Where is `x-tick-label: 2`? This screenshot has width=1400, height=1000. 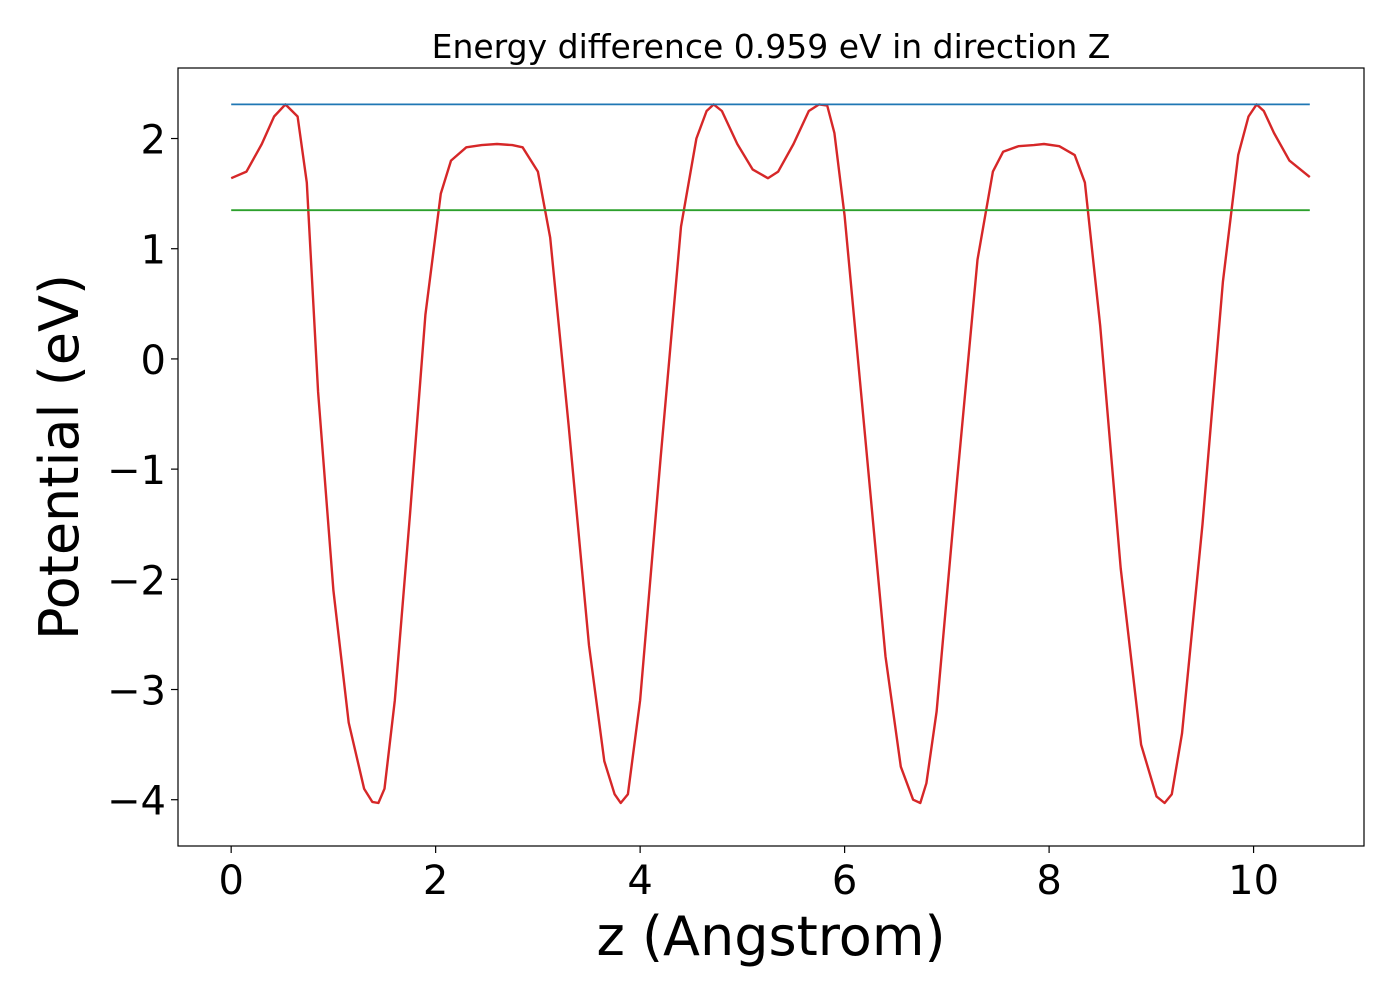 x-tick-label: 2 is located at coordinates (435, 881).